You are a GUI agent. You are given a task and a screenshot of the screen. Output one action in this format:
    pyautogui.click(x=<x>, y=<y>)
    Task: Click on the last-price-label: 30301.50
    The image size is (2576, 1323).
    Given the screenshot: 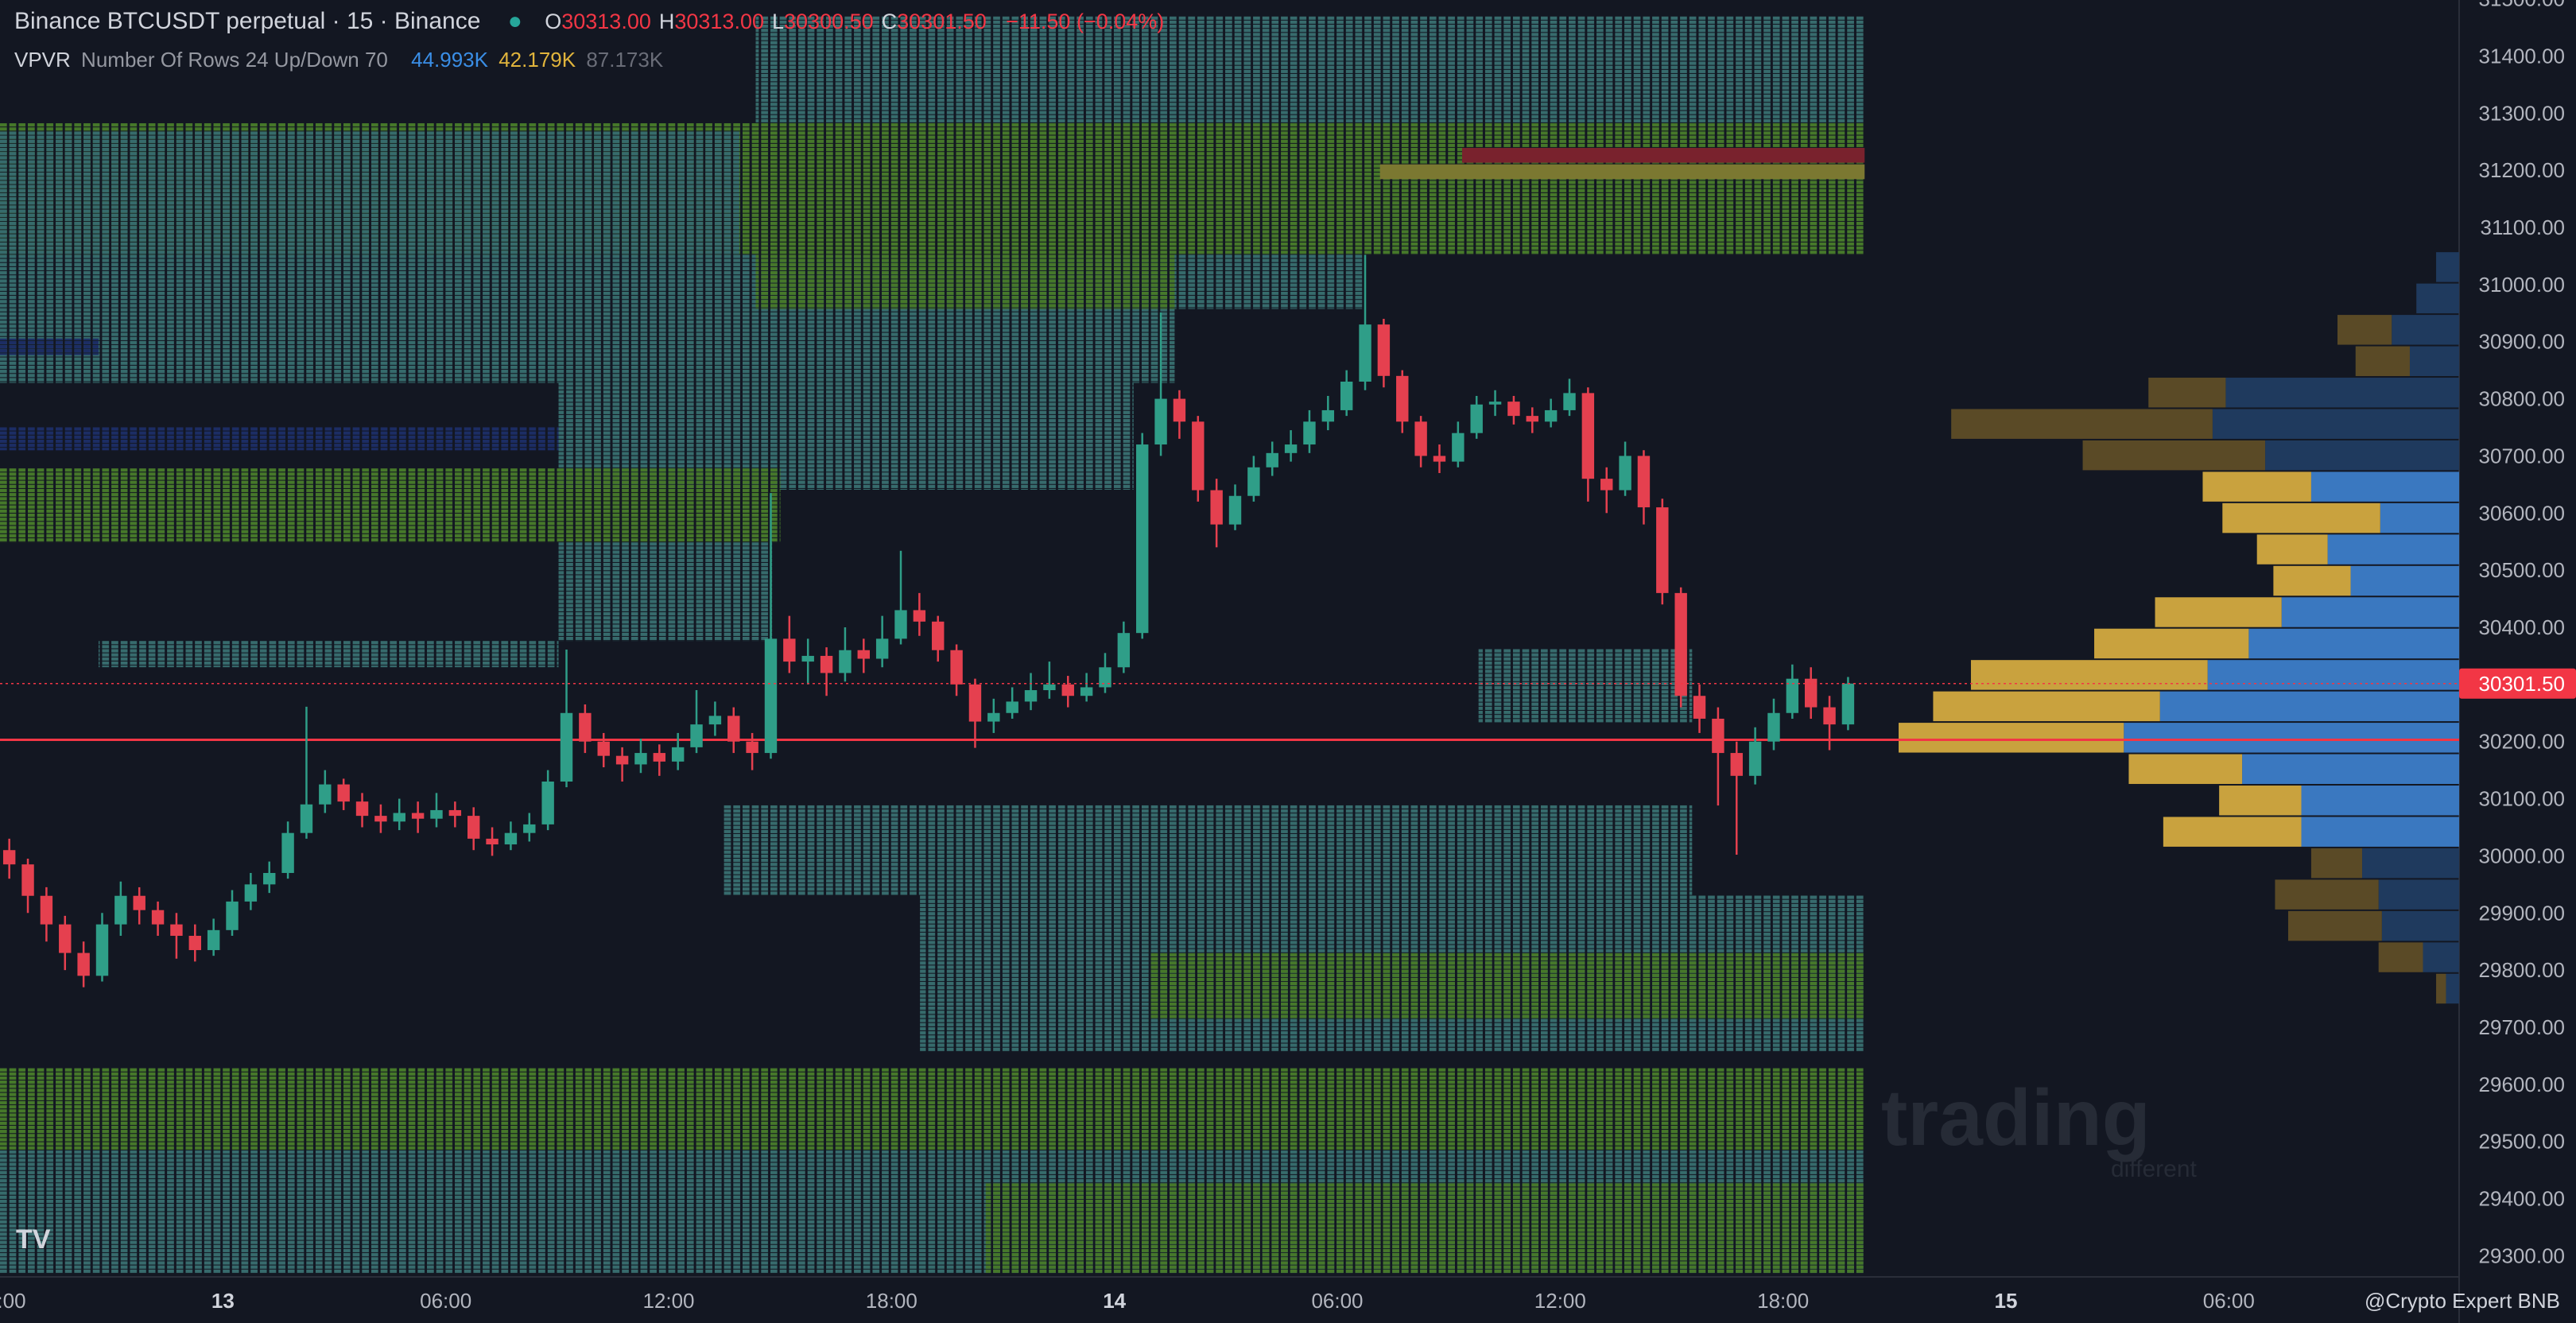 What is the action you would take?
    pyautogui.click(x=2522, y=684)
    